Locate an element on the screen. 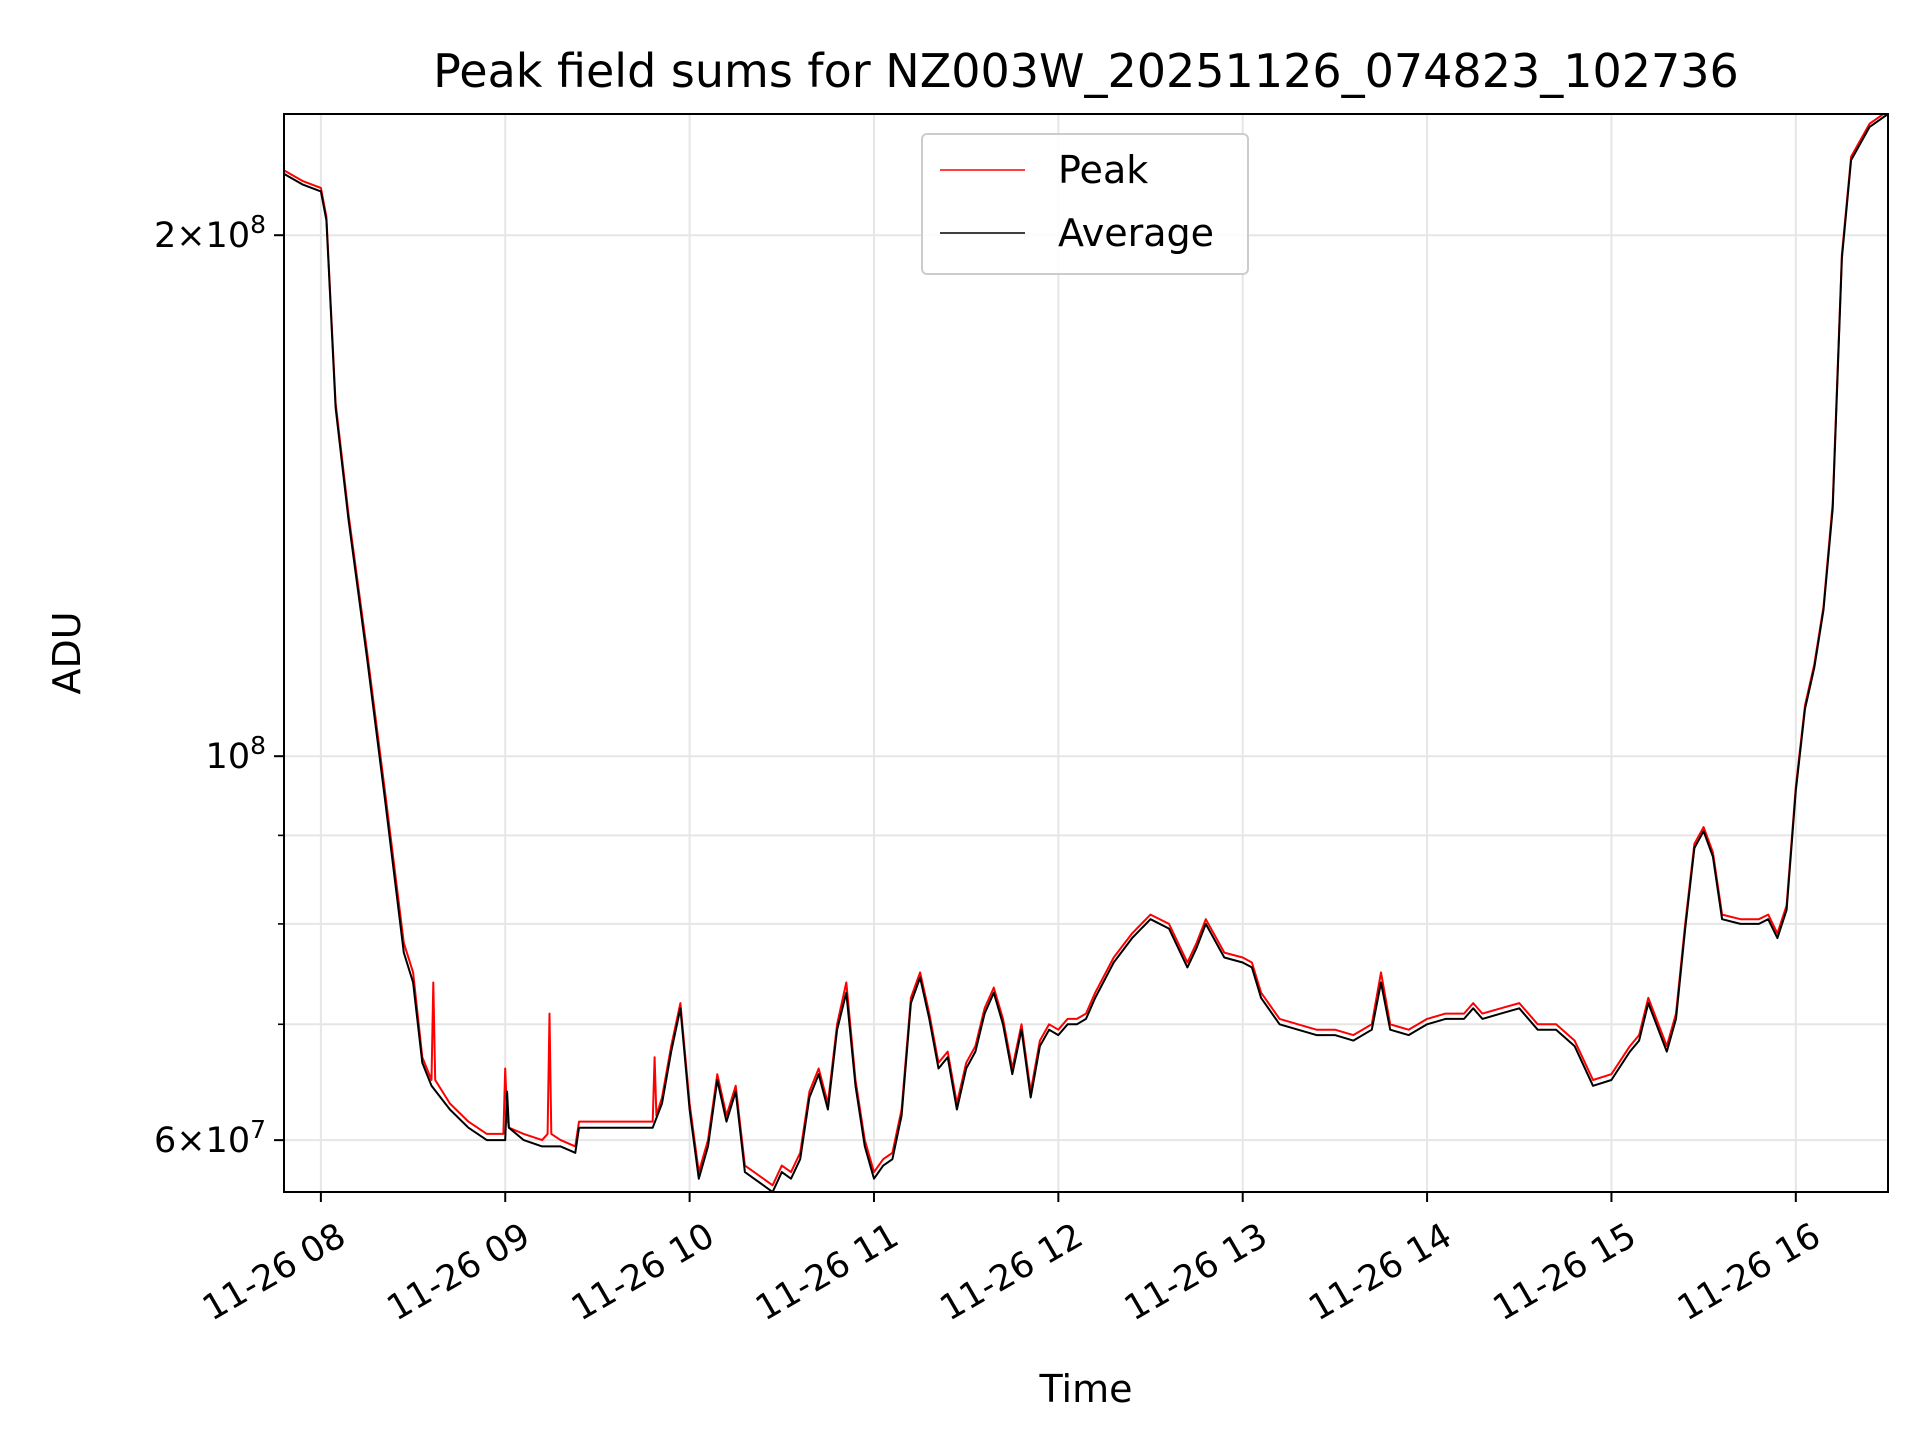 The width and height of the screenshot is (1920, 1440). legend-box is located at coordinates (1085, 204).